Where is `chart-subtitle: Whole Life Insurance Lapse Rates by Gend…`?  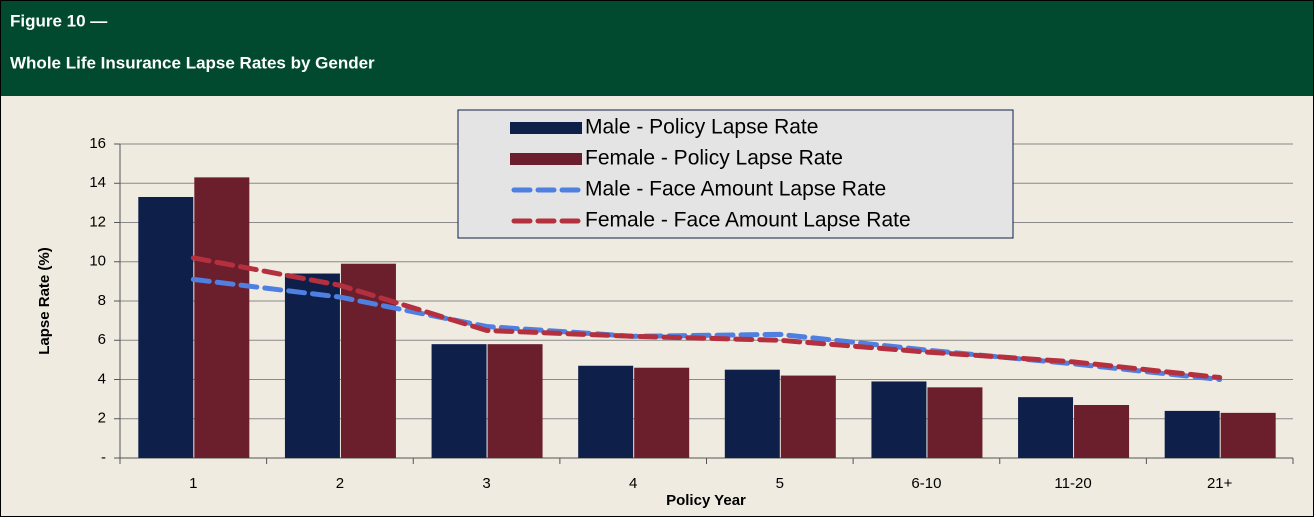 chart-subtitle: Whole Life Insurance Lapse Rates by Gend… is located at coordinates (192, 62).